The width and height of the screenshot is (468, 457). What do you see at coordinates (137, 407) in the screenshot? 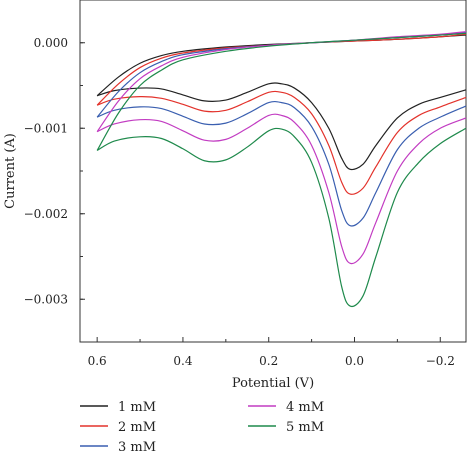
I see `legend-label: 1 mM` at bounding box center [137, 407].